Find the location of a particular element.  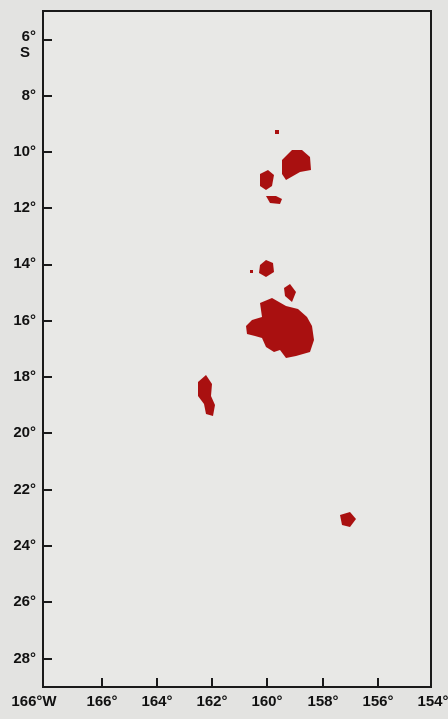

lon-label-156: 156° is located at coordinates (378, 701).